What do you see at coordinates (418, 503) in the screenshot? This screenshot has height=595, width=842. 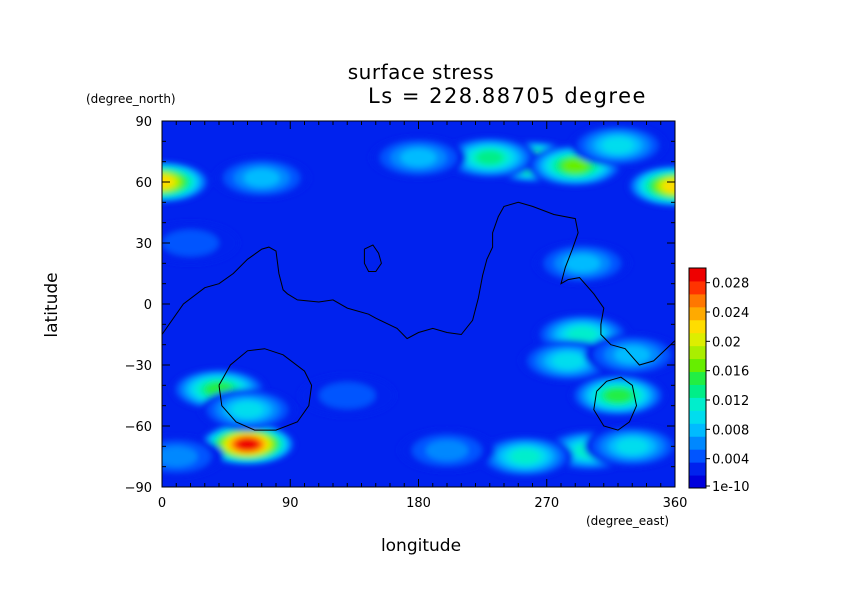 I see `x-tick-label: 180` at bounding box center [418, 503].